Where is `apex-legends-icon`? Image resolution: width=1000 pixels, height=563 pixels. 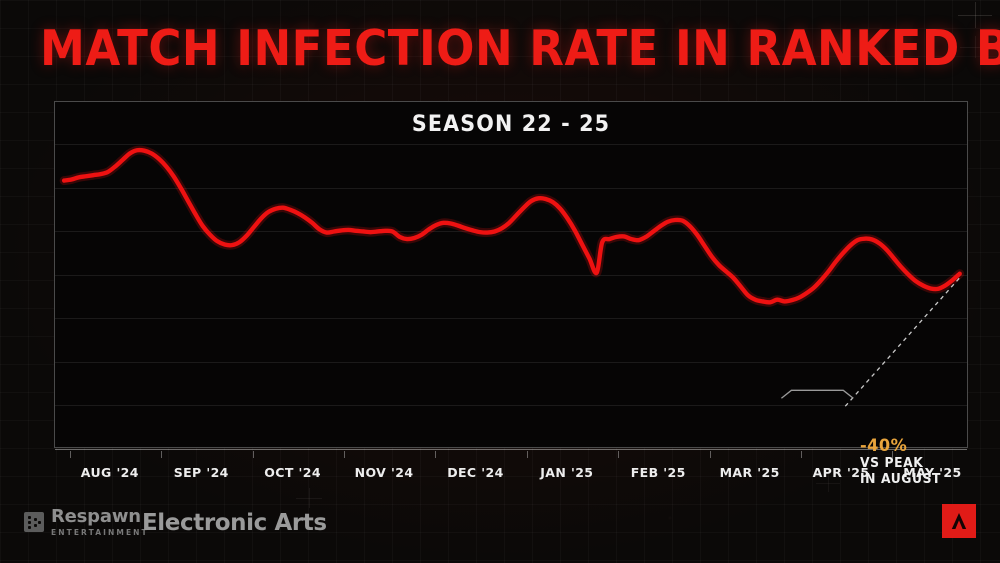 apex-legends-icon is located at coordinates (959, 521).